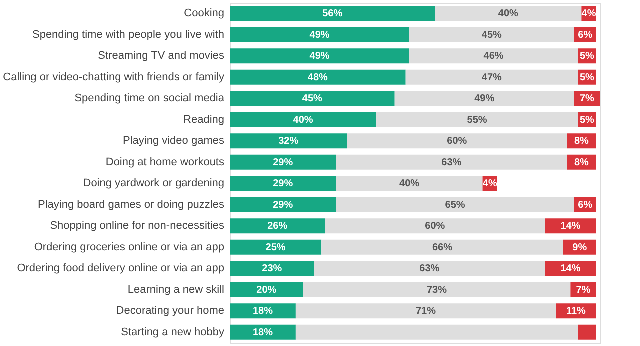 The height and width of the screenshot is (346, 640). I want to click on y-tick-label: Doing yardwork or gardening, so click(153, 184).